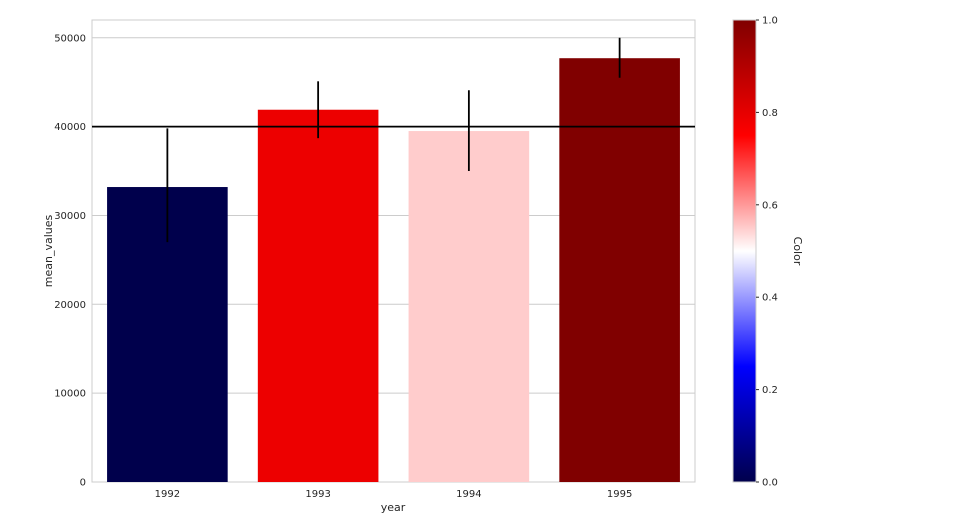 The height and width of the screenshot is (527, 955). Describe the element at coordinates (83, 483) in the screenshot. I see `y-tick-label: 0` at that location.